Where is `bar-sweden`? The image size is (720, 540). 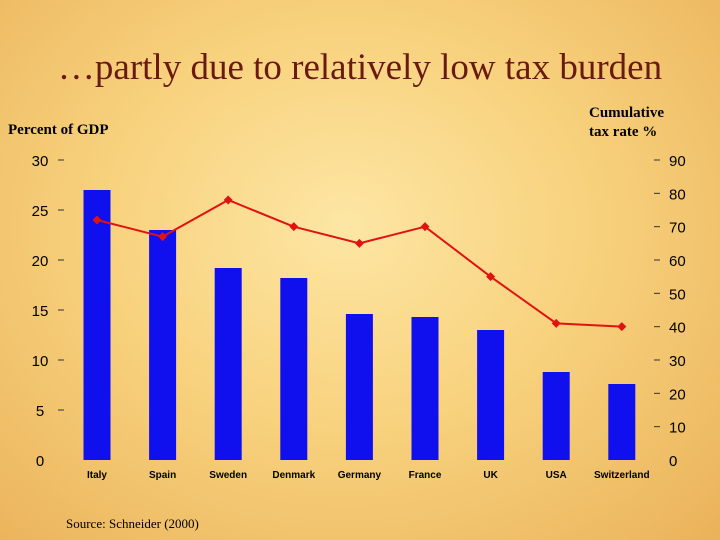 bar-sweden is located at coordinates (228, 364).